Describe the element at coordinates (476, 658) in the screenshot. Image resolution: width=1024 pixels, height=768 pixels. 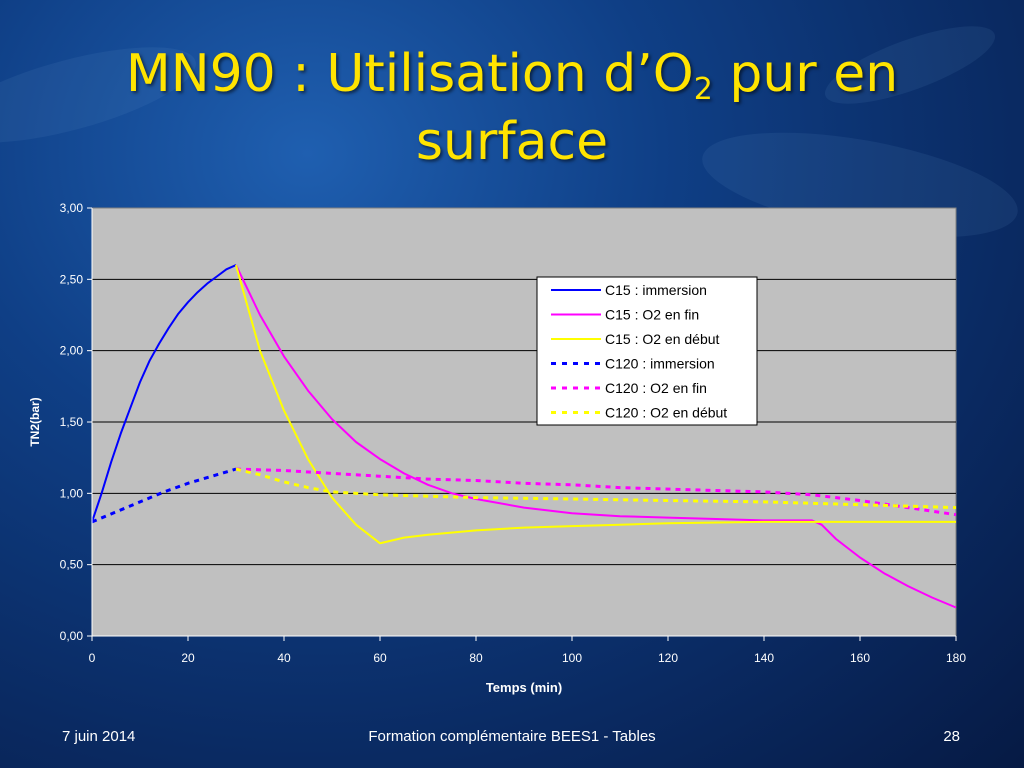
I see `x-tick-label: 80` at that location.